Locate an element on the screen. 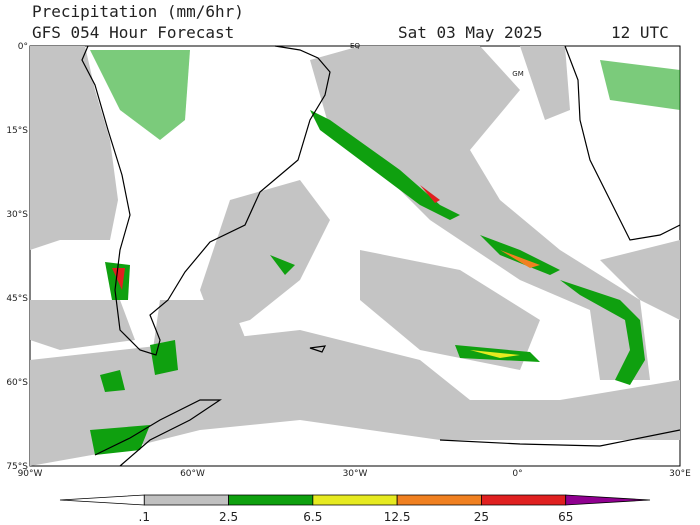 The image size is (700, 525). colorbar-label: 2.5 is located at coordinates (228, 517).